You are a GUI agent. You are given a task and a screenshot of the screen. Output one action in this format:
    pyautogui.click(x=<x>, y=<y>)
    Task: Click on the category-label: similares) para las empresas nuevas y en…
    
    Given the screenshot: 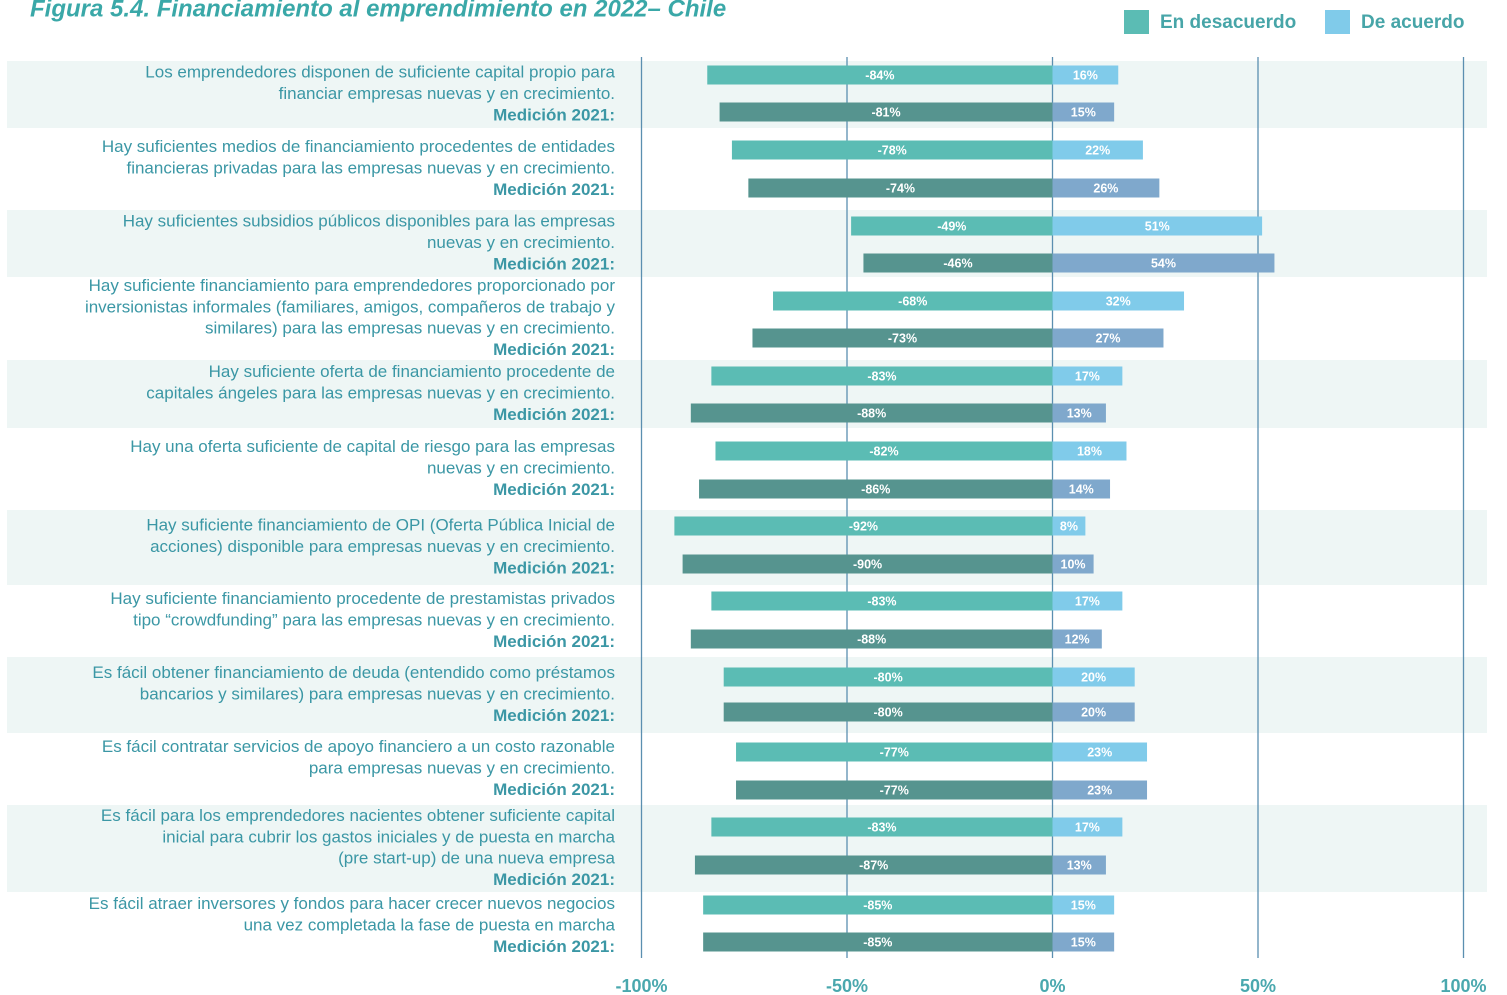 What is the action you would take?
    pyautogui.click(x=410, y=328)
    